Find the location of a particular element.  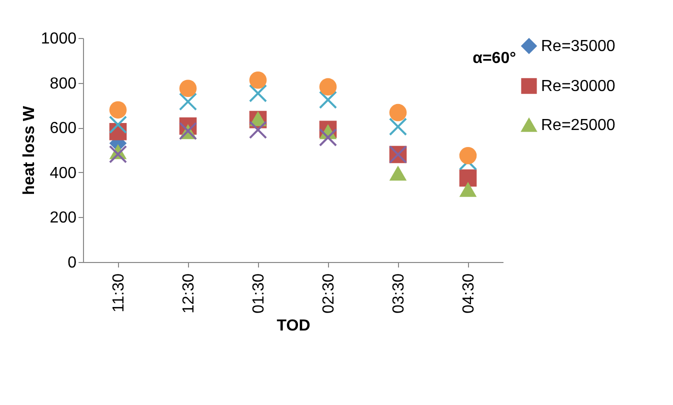

x-tick-label: 03:30 is located at coordinates (399, 293).